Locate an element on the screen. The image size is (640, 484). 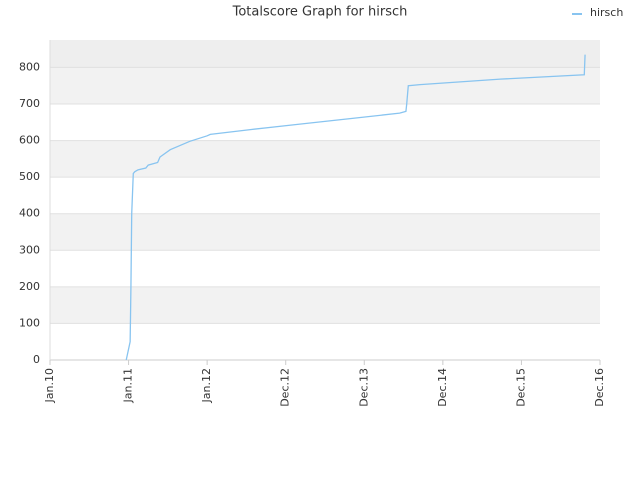
x-tick-label: Dec.12 is located at coordinates (285, 387).